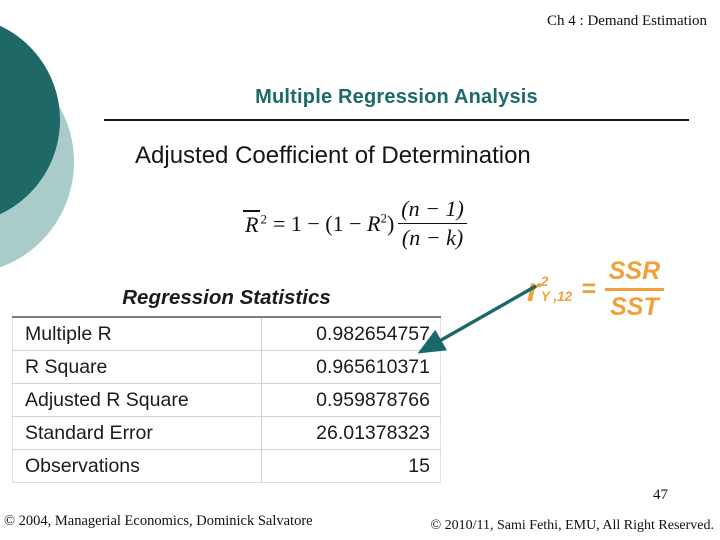  I want to click on row-label: Standard Error, so click(136, 433).